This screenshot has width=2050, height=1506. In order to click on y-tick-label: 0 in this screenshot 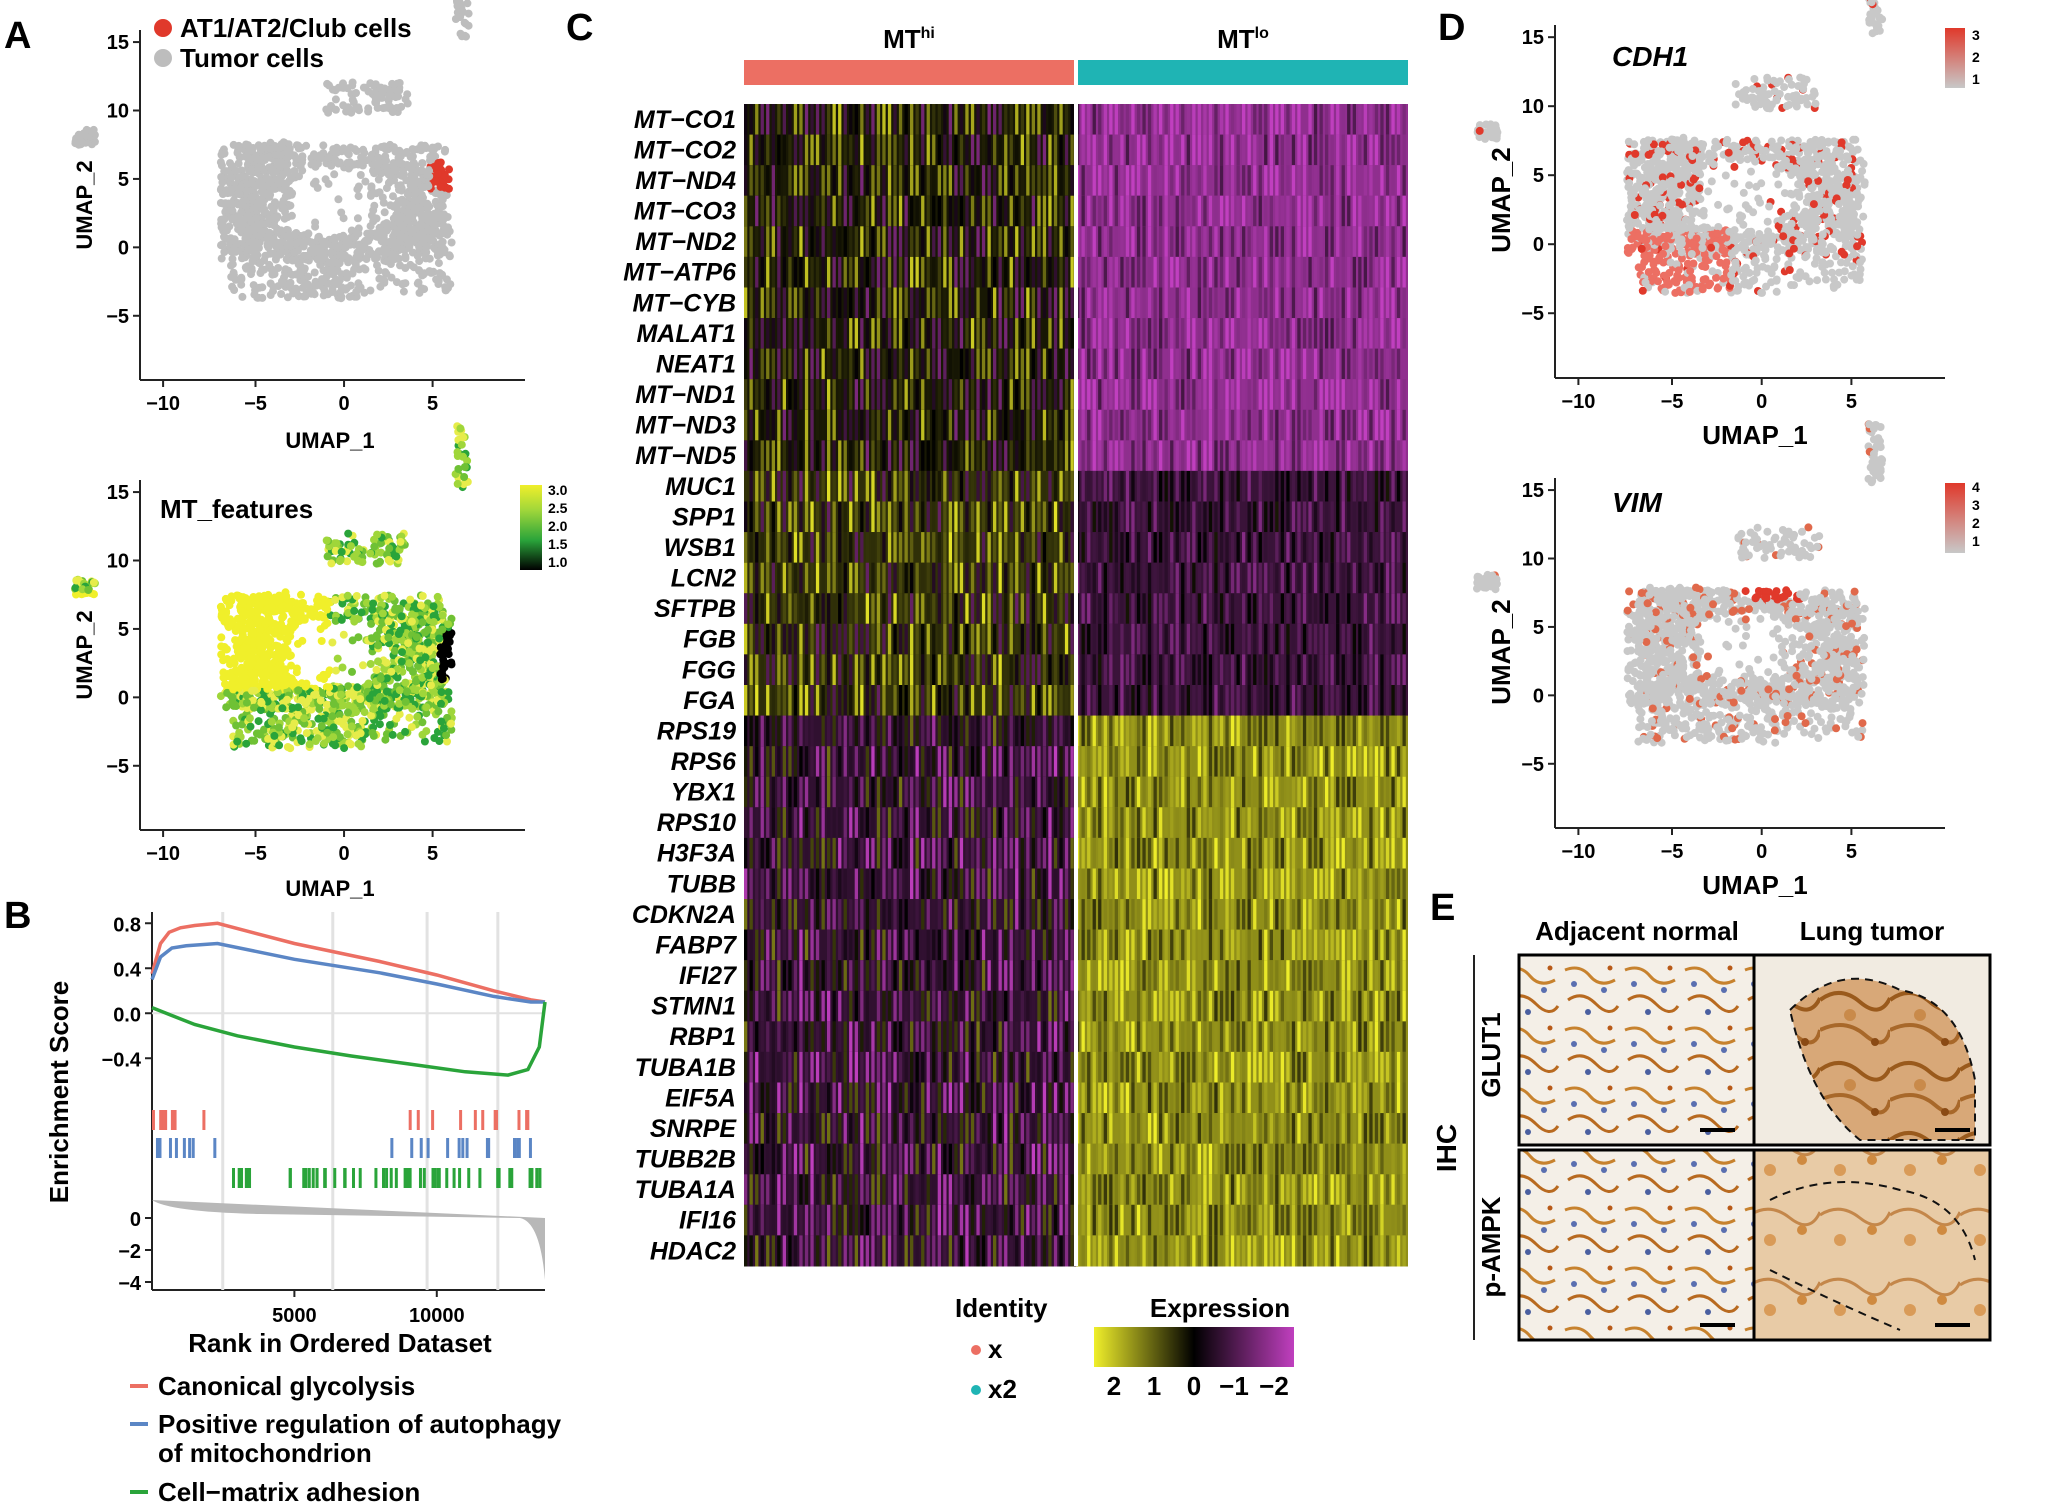, I will do `click(135, 1220)`.